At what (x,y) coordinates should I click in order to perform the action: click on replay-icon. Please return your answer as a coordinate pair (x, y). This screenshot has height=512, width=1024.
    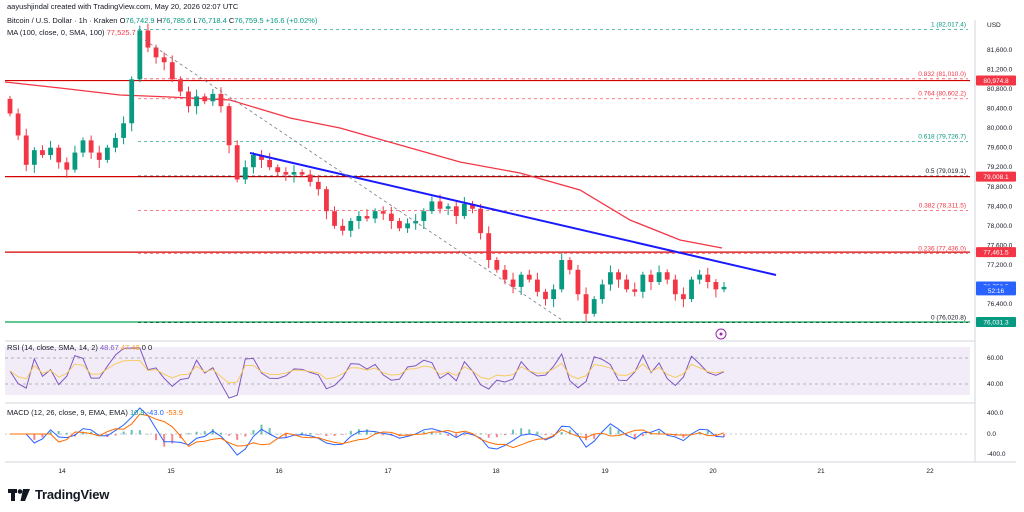
    Looking at the image, I should click on (721, 334).